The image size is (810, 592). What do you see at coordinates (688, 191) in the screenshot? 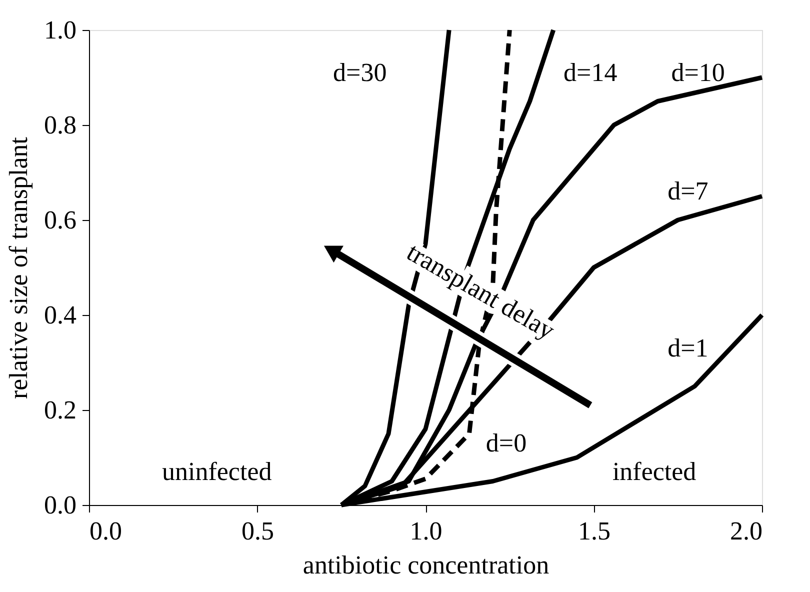
I see `series-label: d=7` at bounding box center [688, 191].